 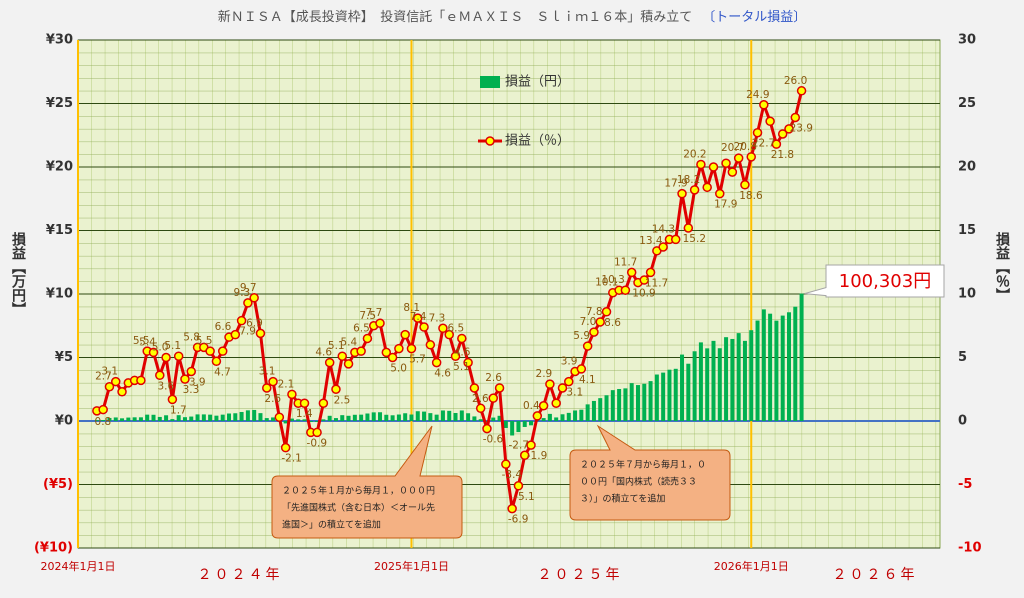 What do you see at coordinates (885, 281) in the screenshot?
I see `callout-label: 100,303円` at bounding box center [885, 281].